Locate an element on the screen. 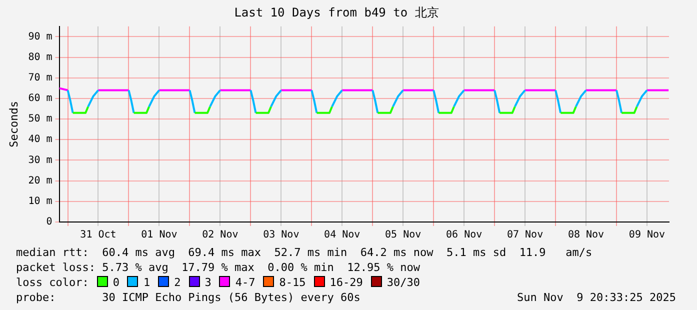 The height and width of the screenshot is (310, 697). y-tick-label: 0 is located at coordinates (49, 222).